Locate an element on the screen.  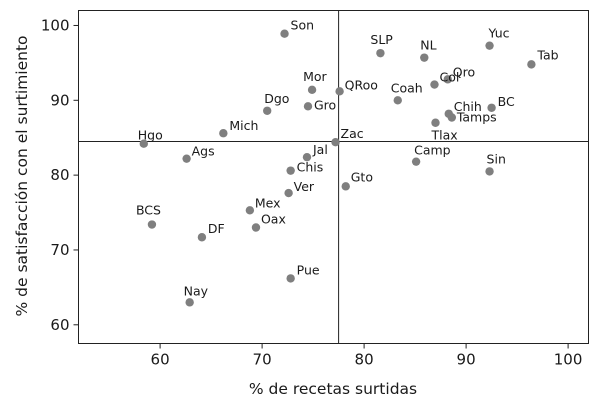
point-label: BCS is located at coordinates (148, 210).